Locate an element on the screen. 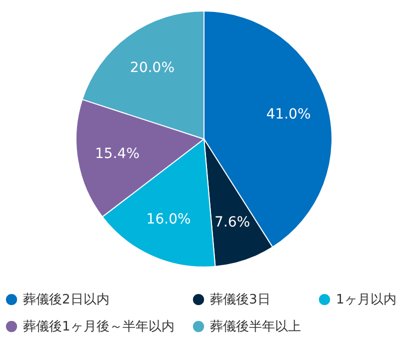 The width and height of the screenshot is (408, 340). data-label: 16.0% is located at coordinates (168, 220).